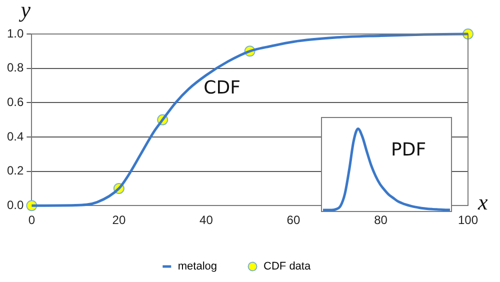 The width and height of the screenshot is (500, 282). Describe the element at coordinates (288, 266) in the screenshot. I see `legend-label: CDF data` at that location.